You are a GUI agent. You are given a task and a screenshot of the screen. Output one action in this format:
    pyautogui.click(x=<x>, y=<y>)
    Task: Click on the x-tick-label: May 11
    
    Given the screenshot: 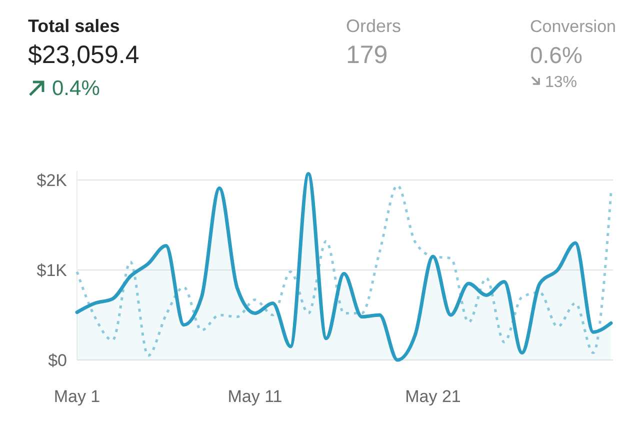 What is the action you would take?
    pyautogui.click(x=255, y=396)
    